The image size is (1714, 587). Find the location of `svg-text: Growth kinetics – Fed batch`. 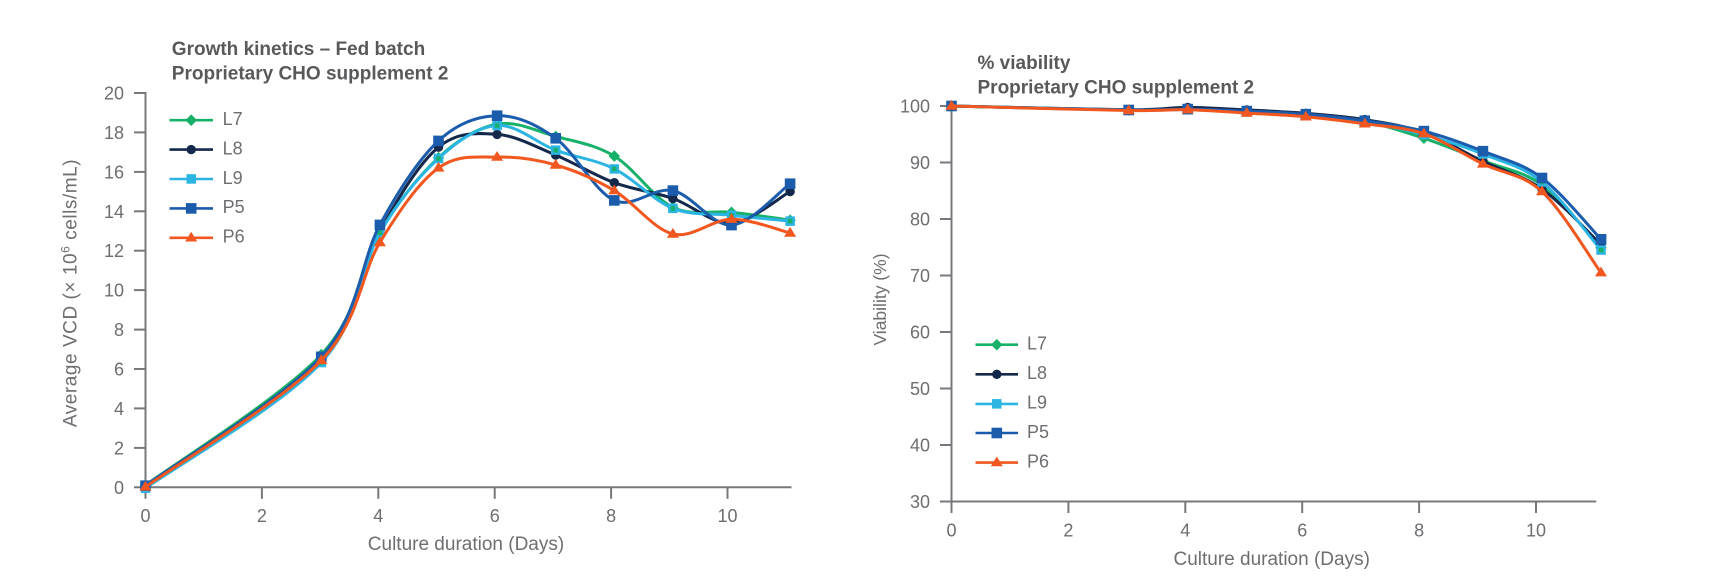

svg-text: Growth kinetics – Fed batch is located at coordinates (298, 49).